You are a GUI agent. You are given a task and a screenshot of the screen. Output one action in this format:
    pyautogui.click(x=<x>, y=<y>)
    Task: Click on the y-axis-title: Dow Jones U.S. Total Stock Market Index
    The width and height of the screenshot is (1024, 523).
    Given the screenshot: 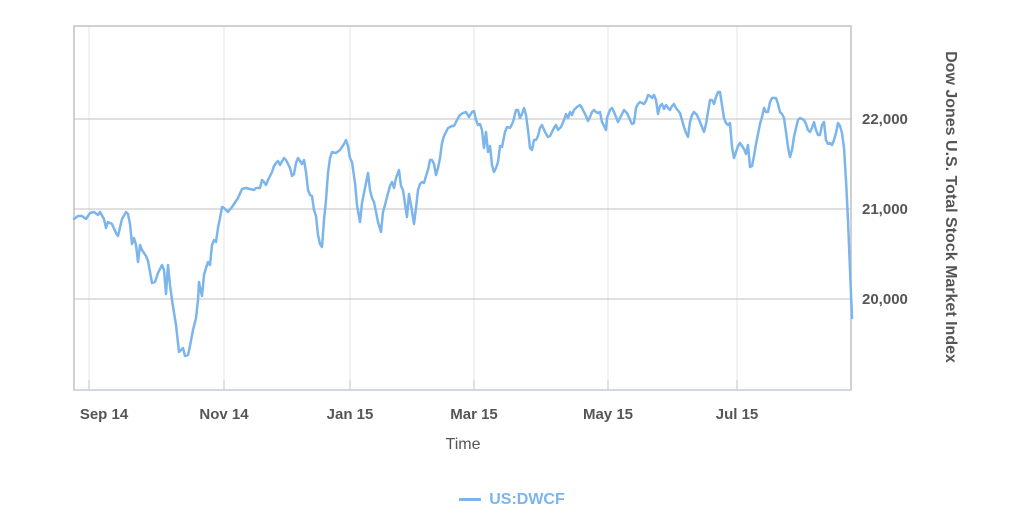 What is the action you would take?
    pyautogui.click(x=950, y=207)
    